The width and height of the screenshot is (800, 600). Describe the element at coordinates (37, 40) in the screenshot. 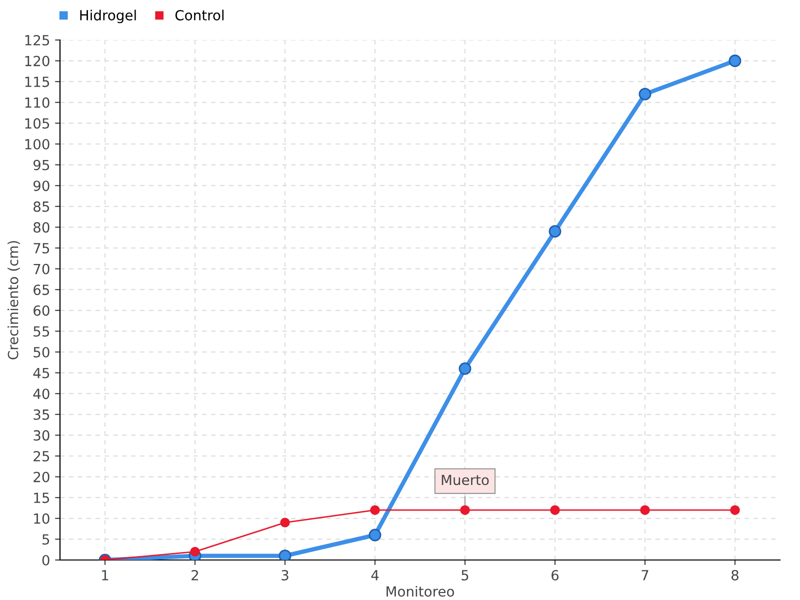

I see `y-tick-label: 125` at that location.